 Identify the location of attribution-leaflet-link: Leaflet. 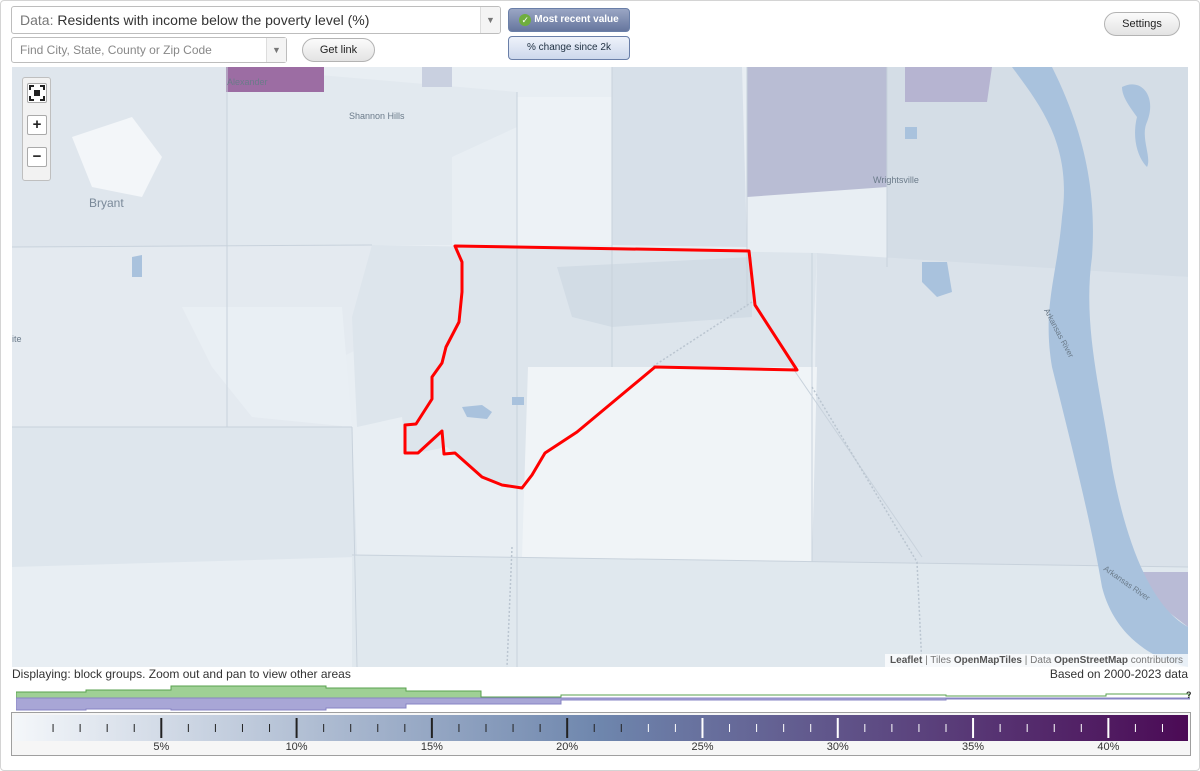
(906, 660).